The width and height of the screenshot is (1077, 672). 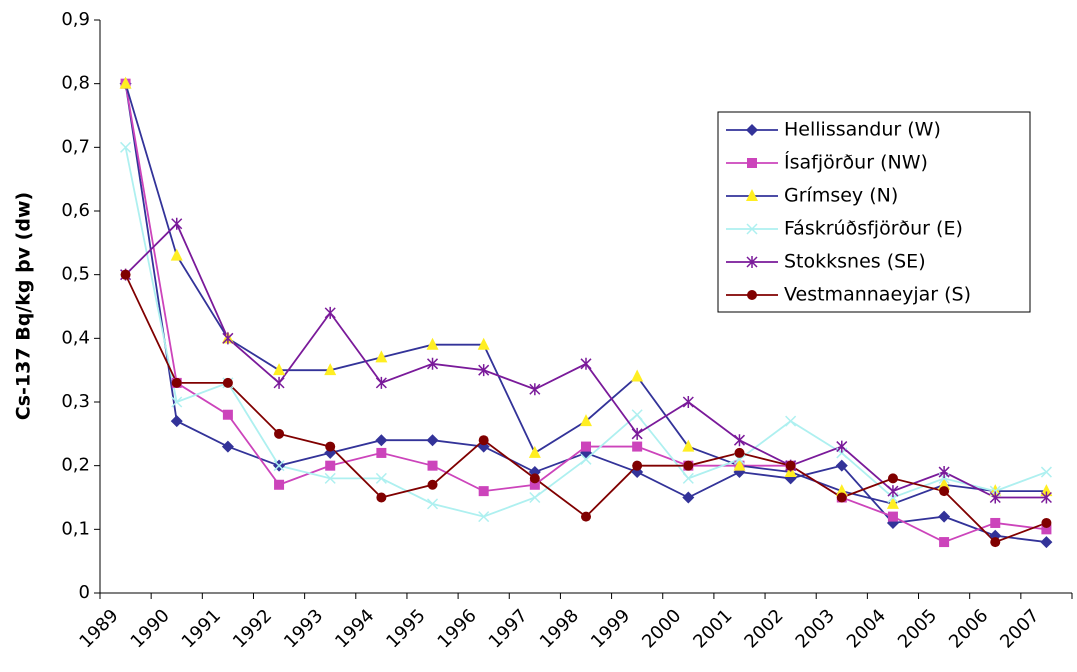 I want to click on x-tick-label: 1998, so click(x=559, y=628).